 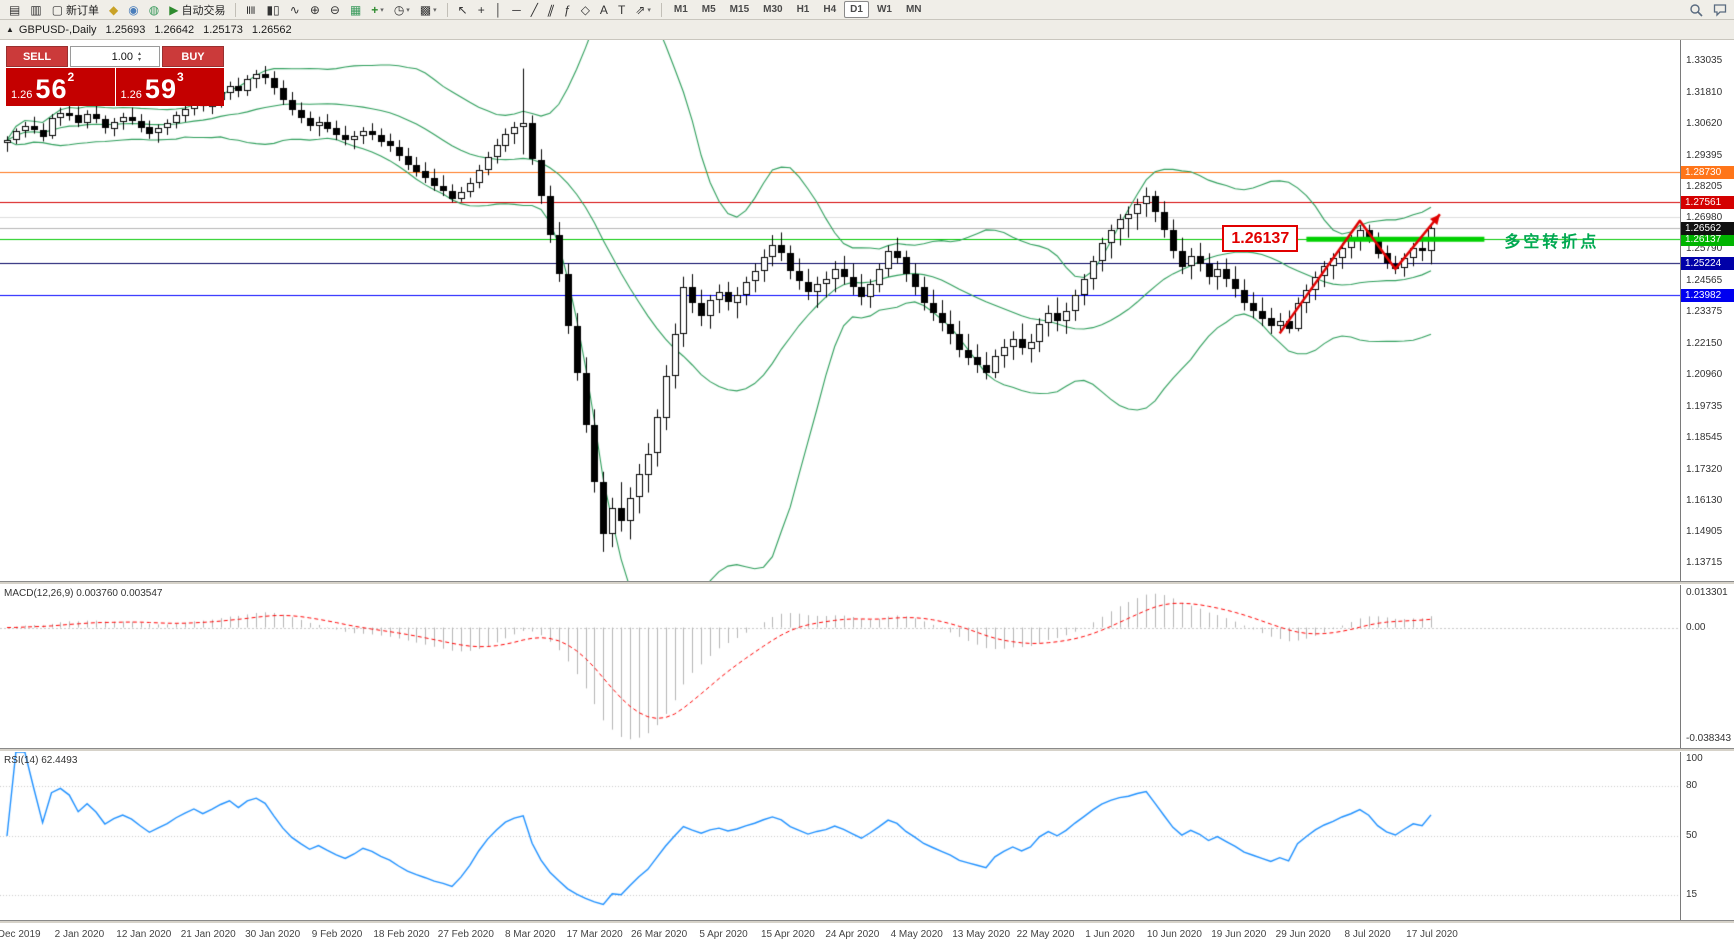 What do you see at coordinates (739, 9) in the screenshot?
I see `timeframe-M15: M15` at bounding box center [739, 9].